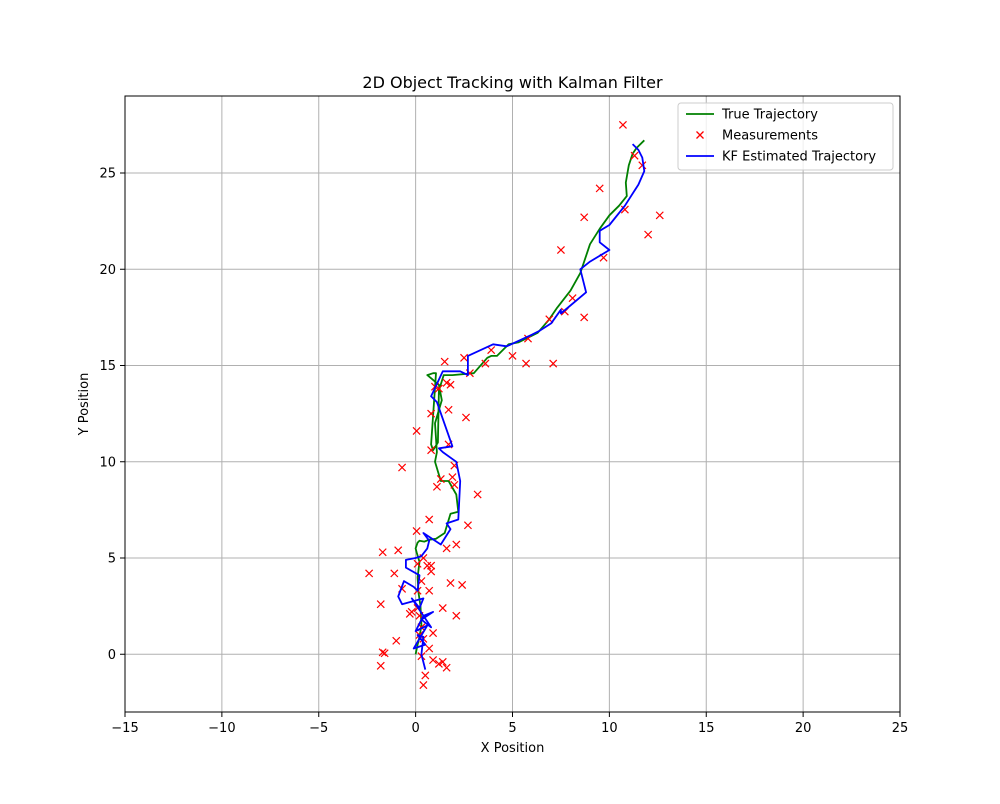  I want to click on x-axis-label: X Position, so click(513, 748).